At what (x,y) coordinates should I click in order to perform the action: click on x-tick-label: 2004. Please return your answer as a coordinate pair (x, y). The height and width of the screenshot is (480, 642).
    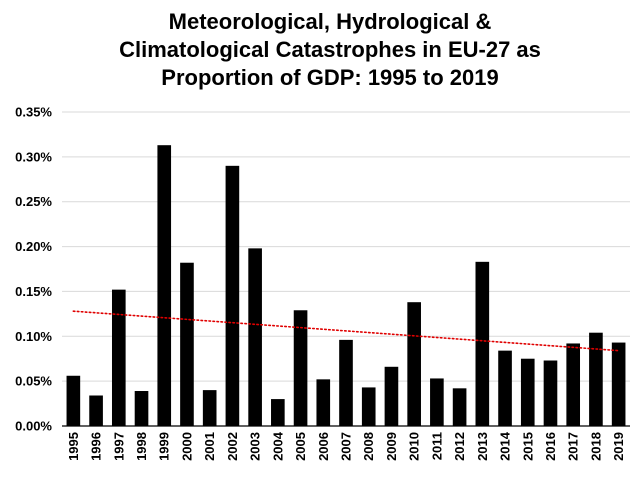
    Looking at the image, I should click on (277, 446).